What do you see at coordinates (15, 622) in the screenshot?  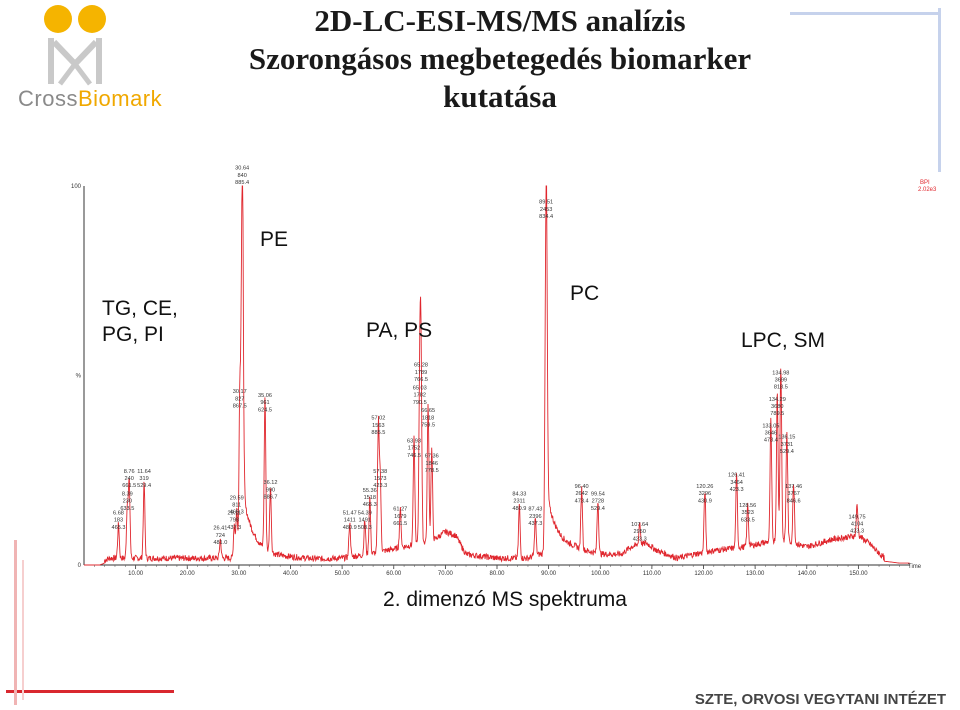 I see `accent-line-left` at bounding box center [15, 622].